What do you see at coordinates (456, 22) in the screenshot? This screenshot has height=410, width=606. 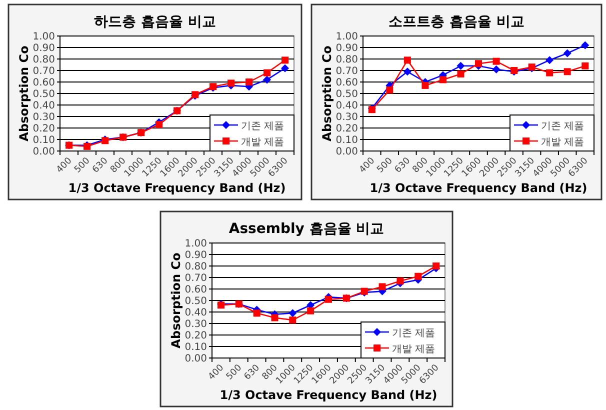 I see `chart-title: 소프트층 흡음율 비교` at bounding box center [456, 22].